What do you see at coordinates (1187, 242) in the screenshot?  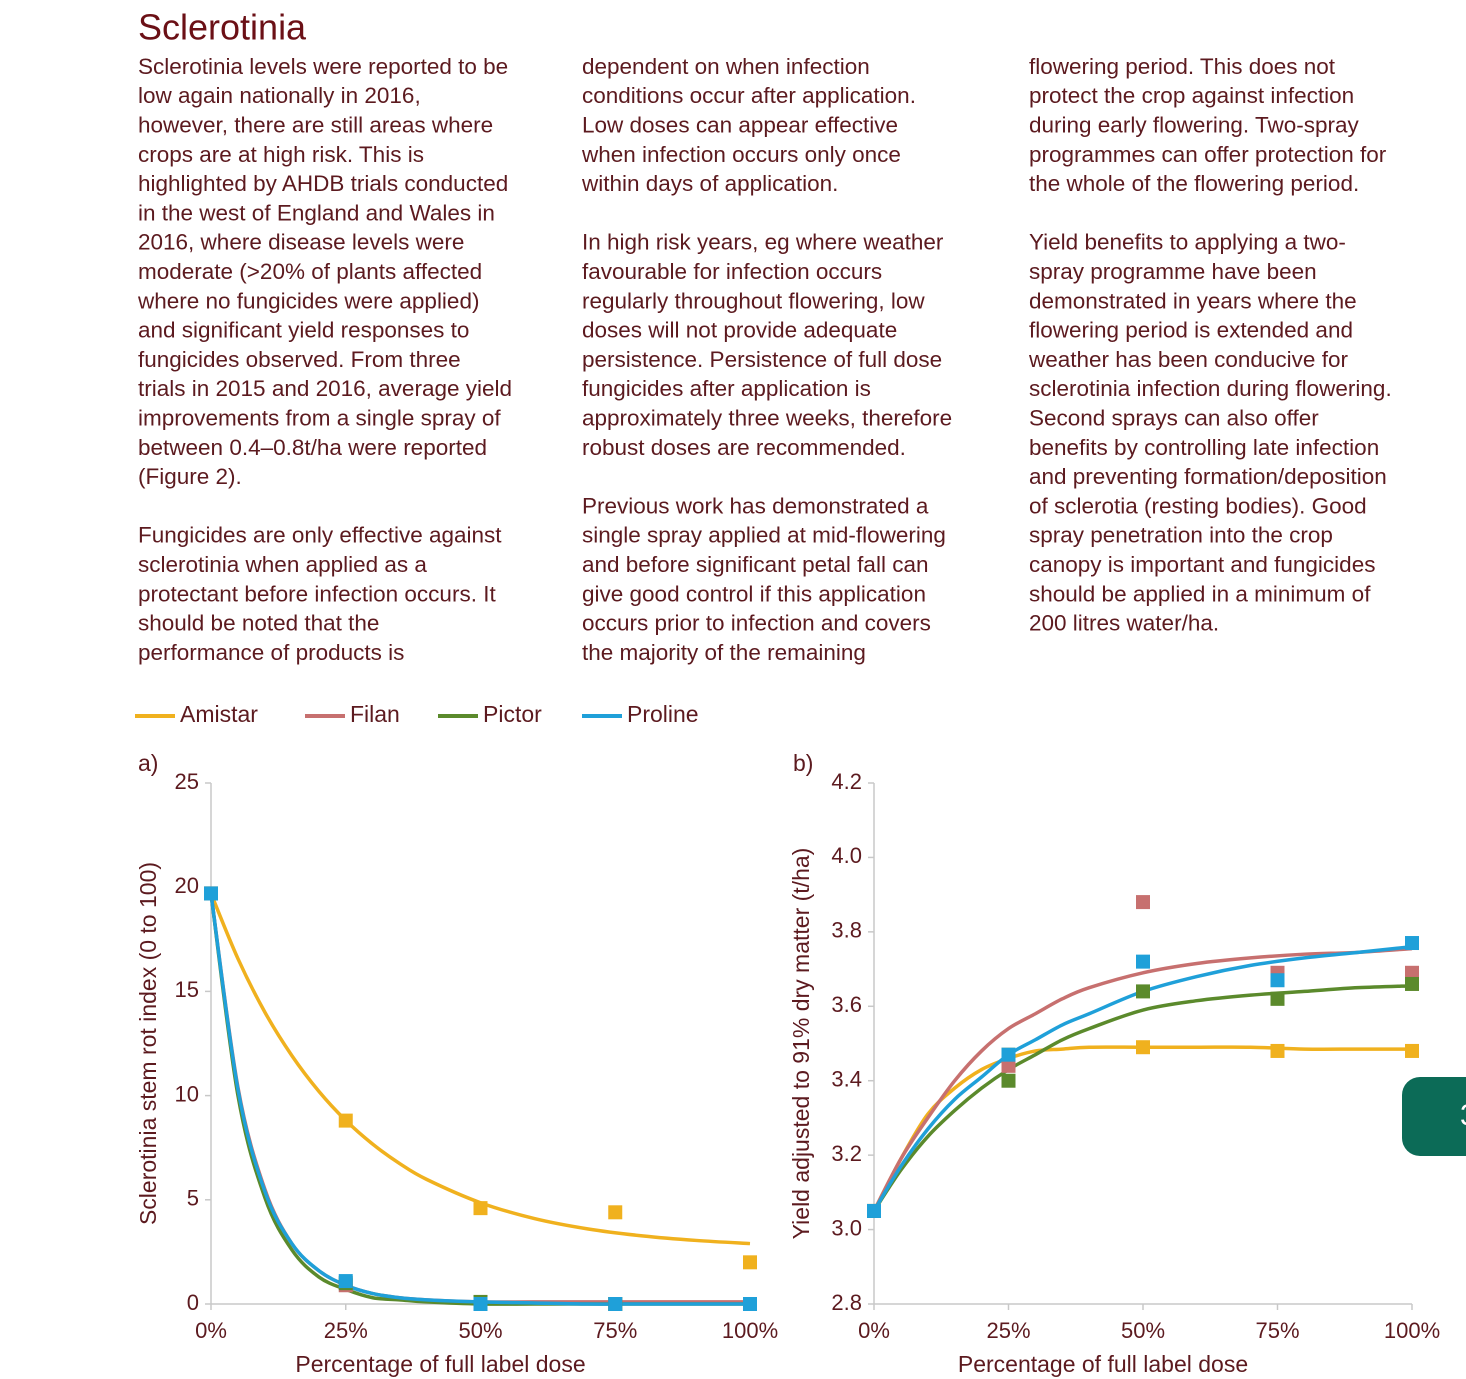 I see `body-line: Yield benefits to applying a two-` at bounding box center [1187, 242].